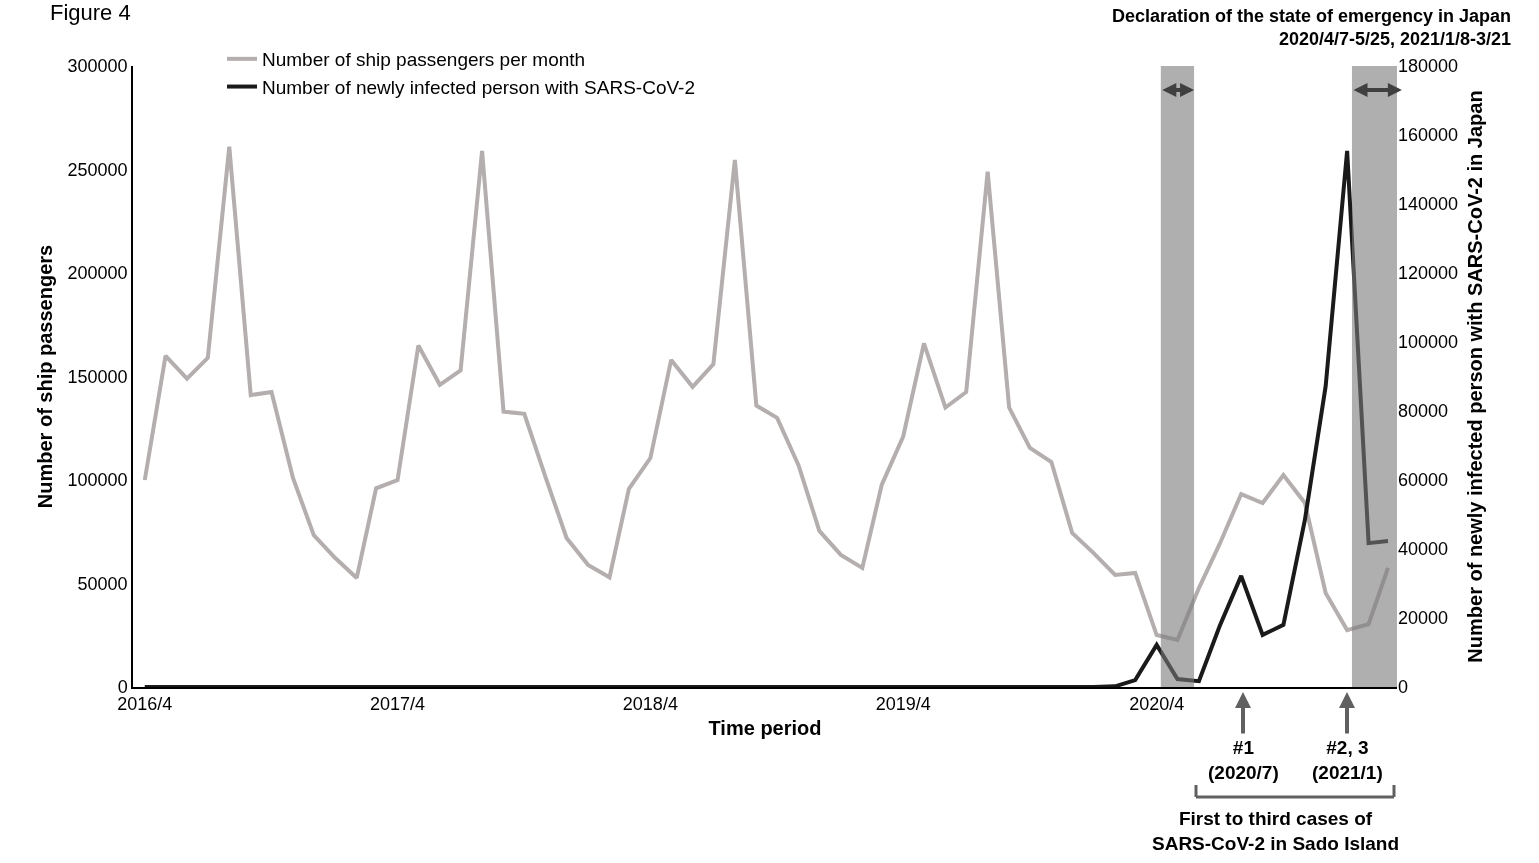 The image size is (1539, 863). What do you see at coordinates (97, 376) in the screenshot?
I see `y-tick-label: 150000` at bounding box center [97, 376].